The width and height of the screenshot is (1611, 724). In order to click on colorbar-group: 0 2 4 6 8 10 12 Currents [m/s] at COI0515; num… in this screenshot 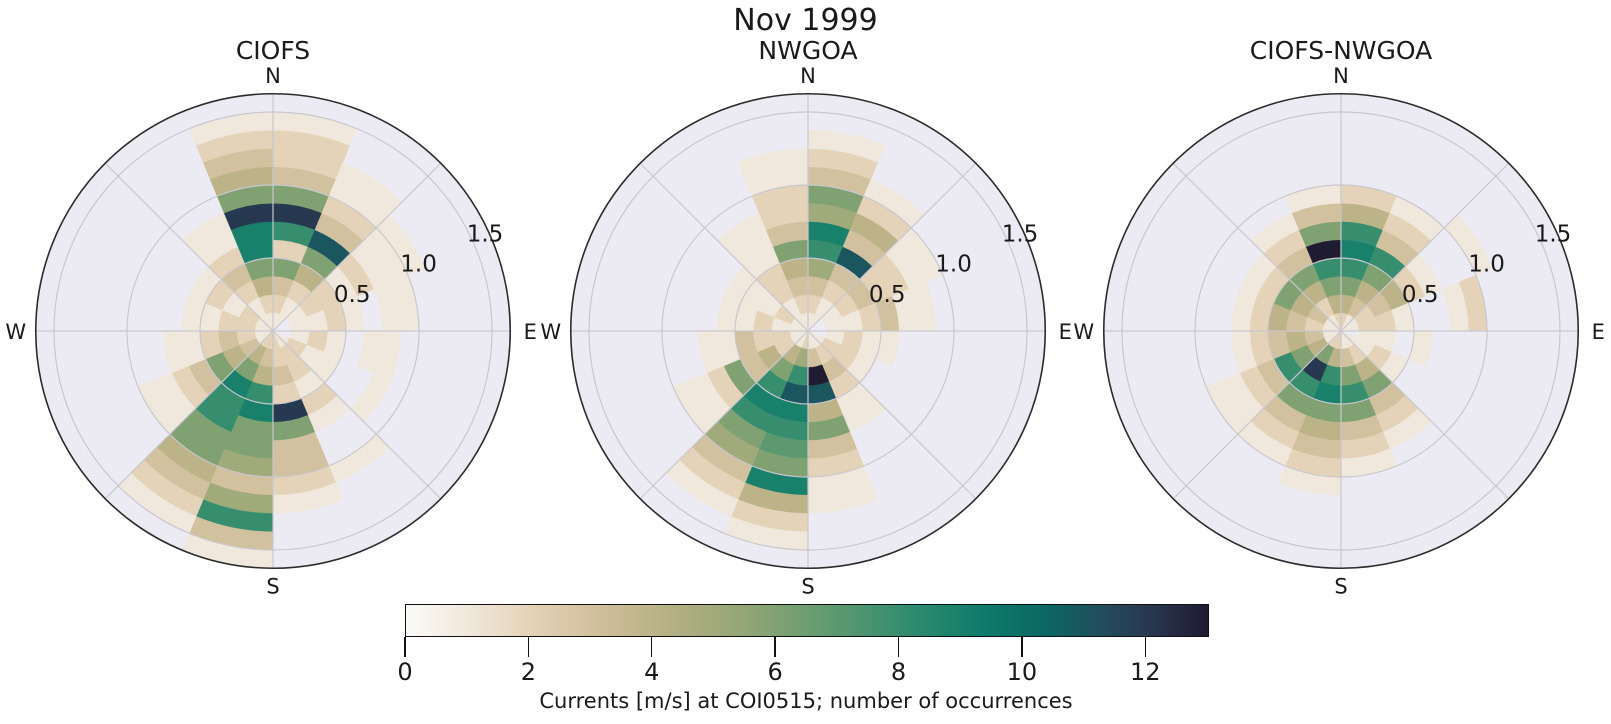, I will do `click(803, 664)`.